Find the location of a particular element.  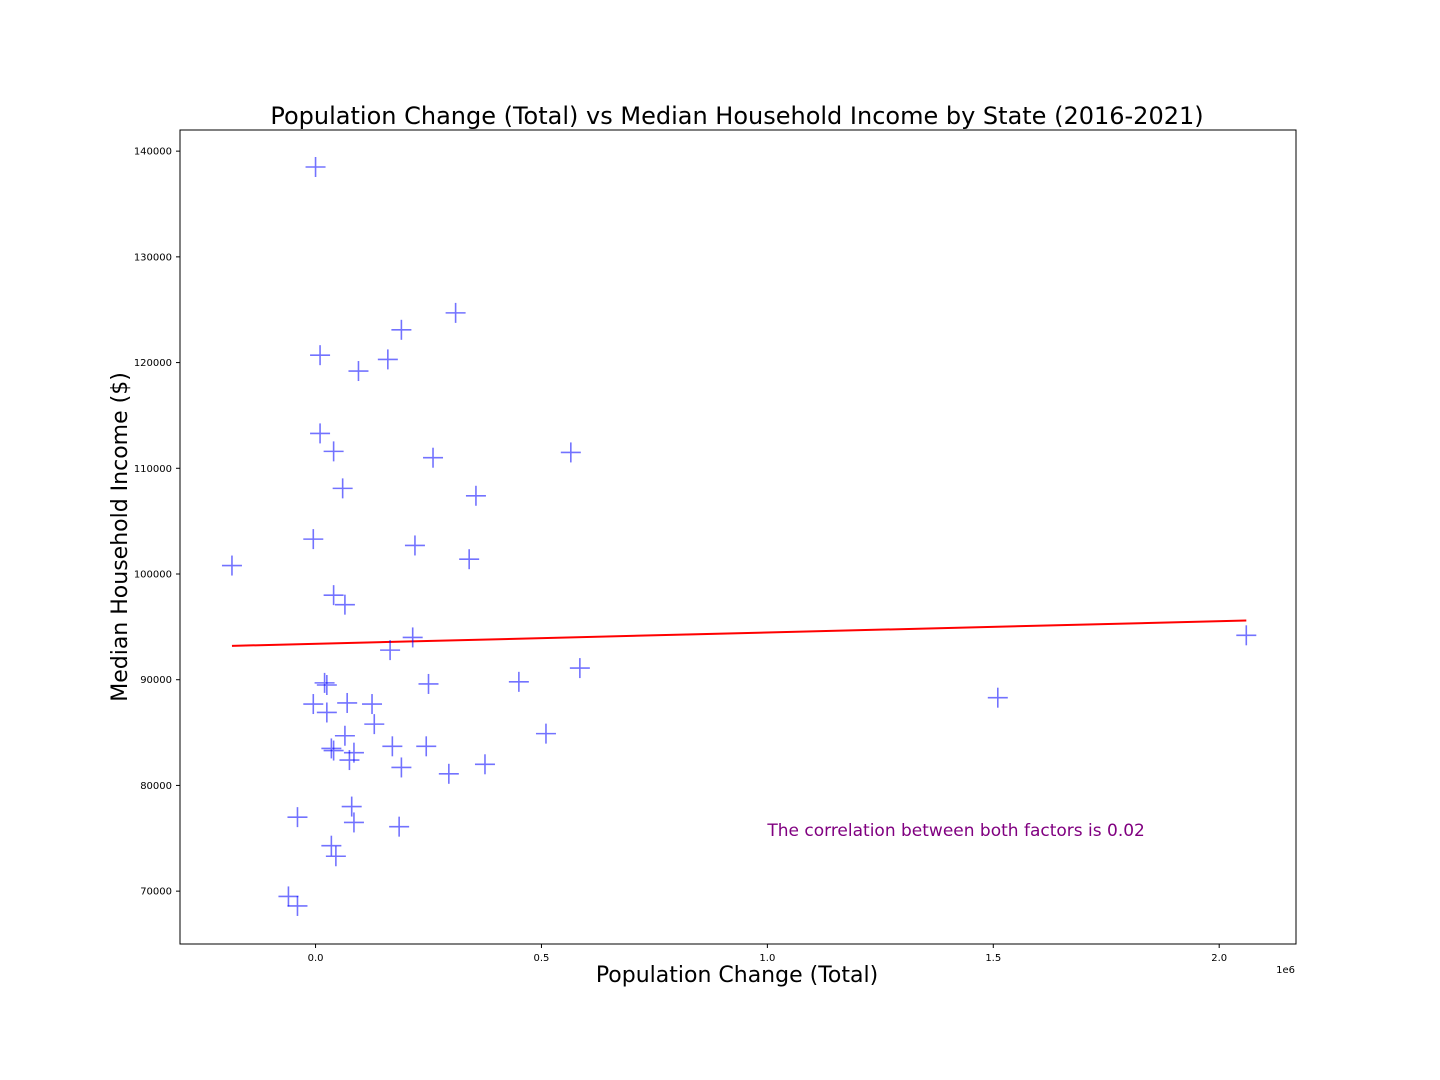

x-axis: 0.0 0.5 1.0 1.5 2.0 is located at coordinates (767, 954).